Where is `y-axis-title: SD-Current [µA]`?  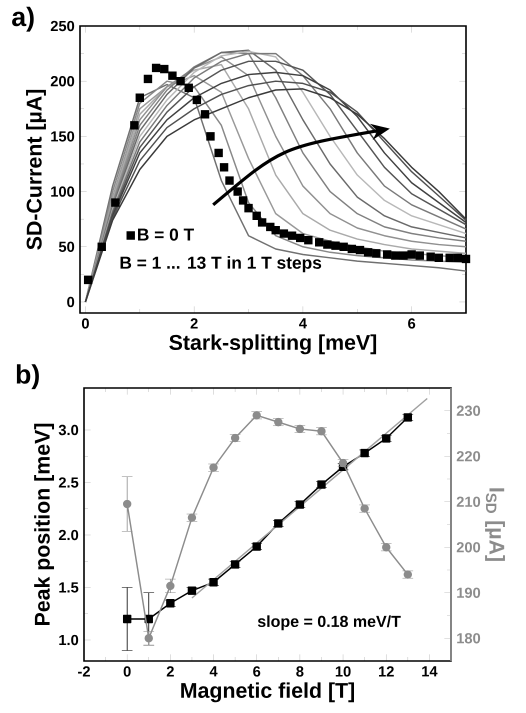
y-axis-title: SD-Current [µA] is located at coordinates (36, 170).